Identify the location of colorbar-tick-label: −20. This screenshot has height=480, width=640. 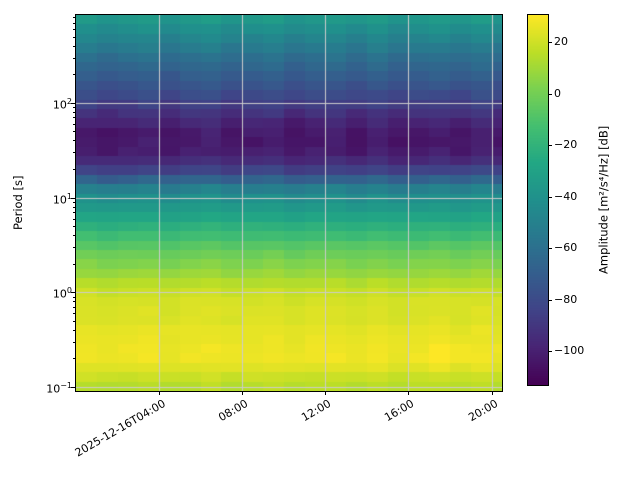
(566, 144).